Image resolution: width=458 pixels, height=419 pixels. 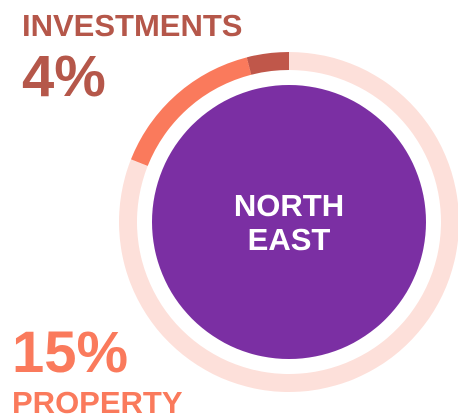 I want to click on category-label: INVESTMENTS, so click(x=132, y=25).